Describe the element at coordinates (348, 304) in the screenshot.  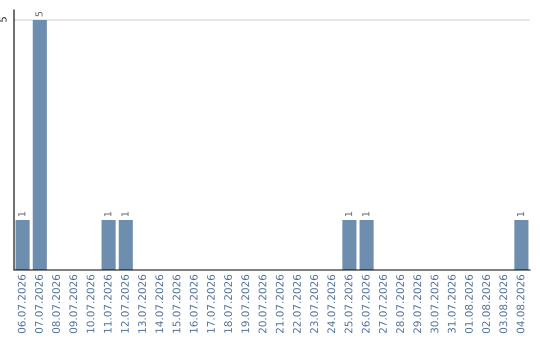
I see `x-tick-label: 25.07.2026` at that location.